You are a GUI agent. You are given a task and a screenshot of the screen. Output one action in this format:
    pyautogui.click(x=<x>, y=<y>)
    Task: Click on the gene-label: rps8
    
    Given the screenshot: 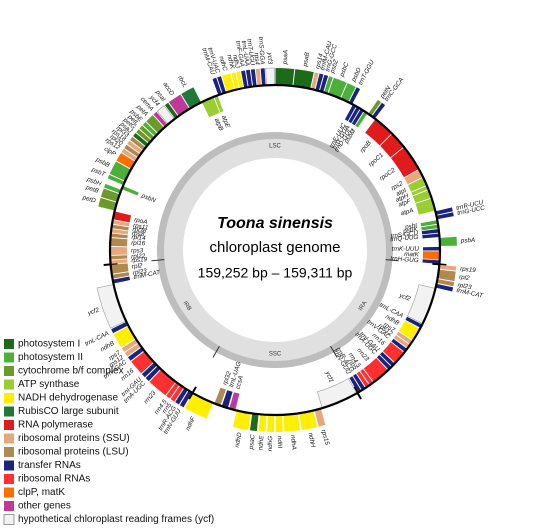 What is the action you would take?
    pyautogui.click(x=138, y=234)
    